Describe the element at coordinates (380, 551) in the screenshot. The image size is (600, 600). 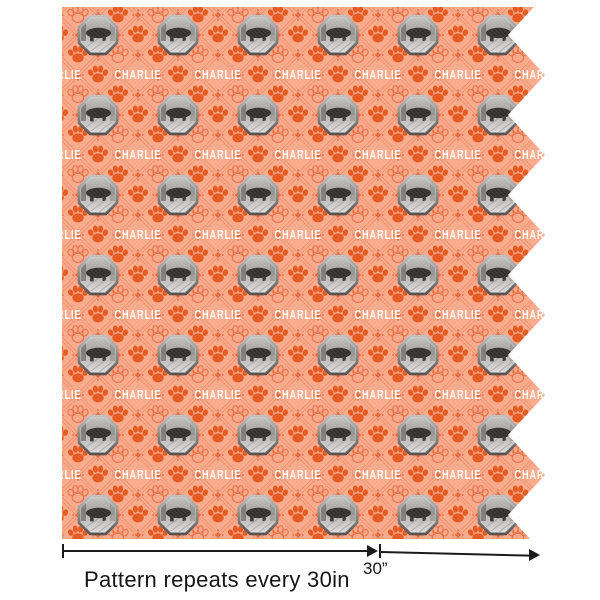
I see `measurement-tick-30in` at that location.